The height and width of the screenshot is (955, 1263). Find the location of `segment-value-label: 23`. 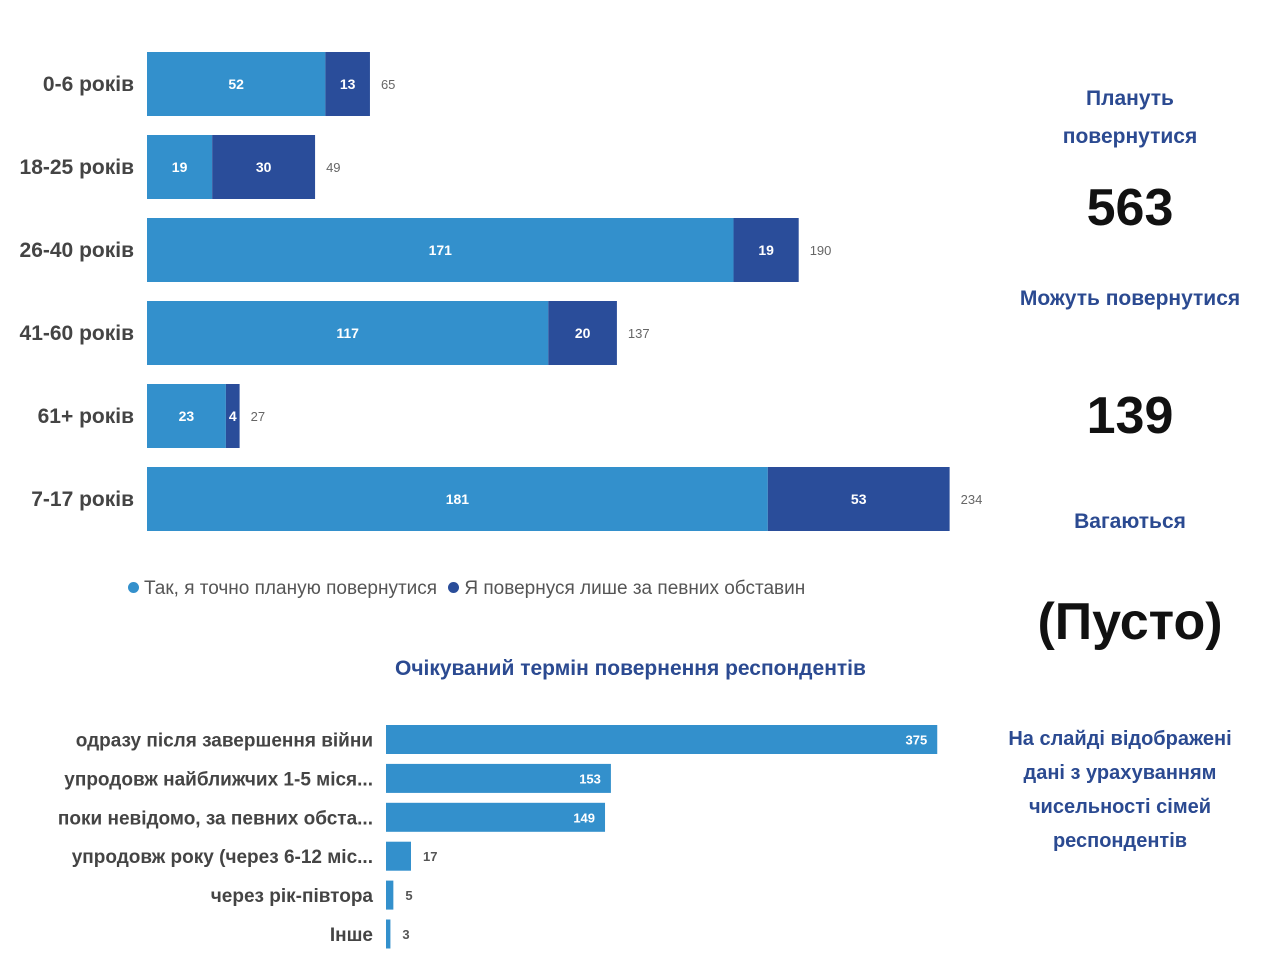

segment-value-label: 23 is located at coordinates (187, 416).